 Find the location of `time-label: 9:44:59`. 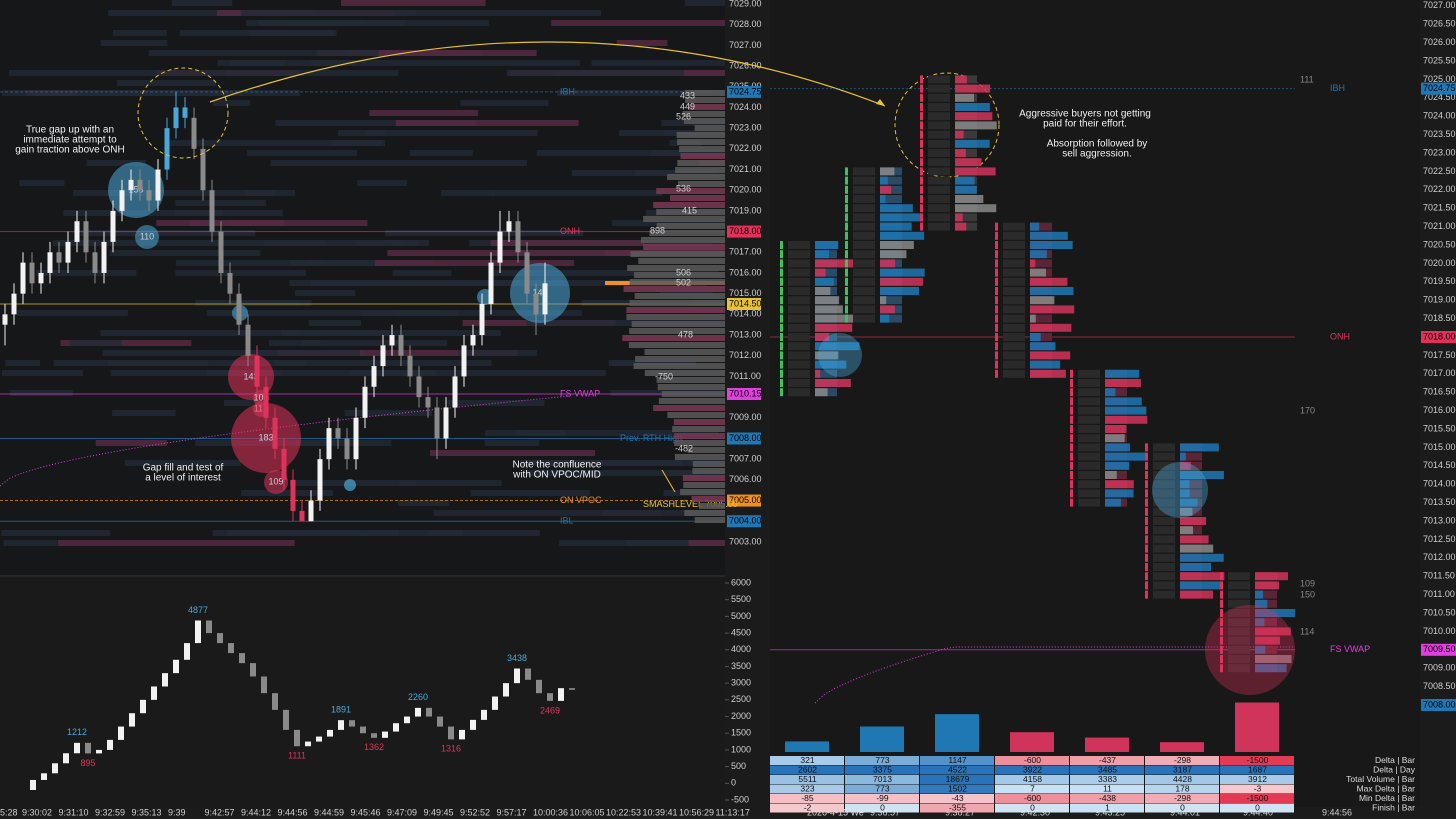

time-label: 9:44:59 is located at coordinates (329, 812).